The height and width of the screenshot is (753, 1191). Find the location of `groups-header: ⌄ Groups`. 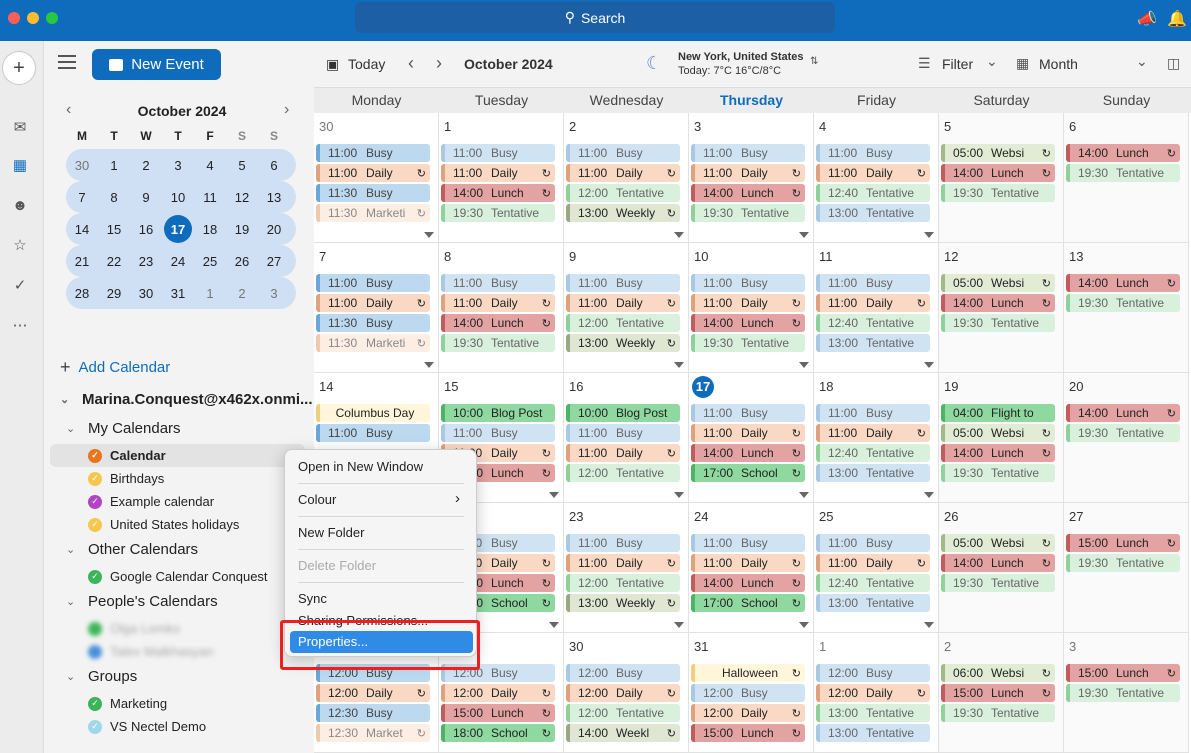

groups-header: ⌄ Groups is located at coordinates (201, 676).